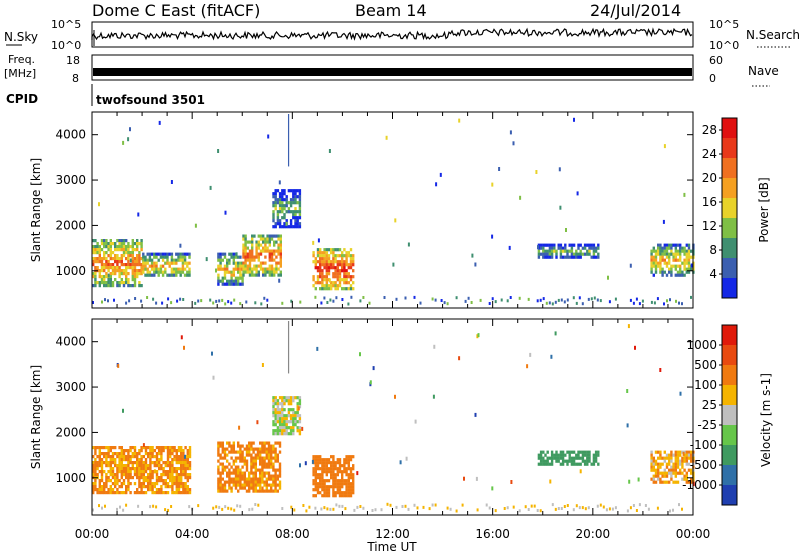 The width and height of the screenshot is (800, 554). I want to click on nsearch-label: N.Search, so click(773, 35).